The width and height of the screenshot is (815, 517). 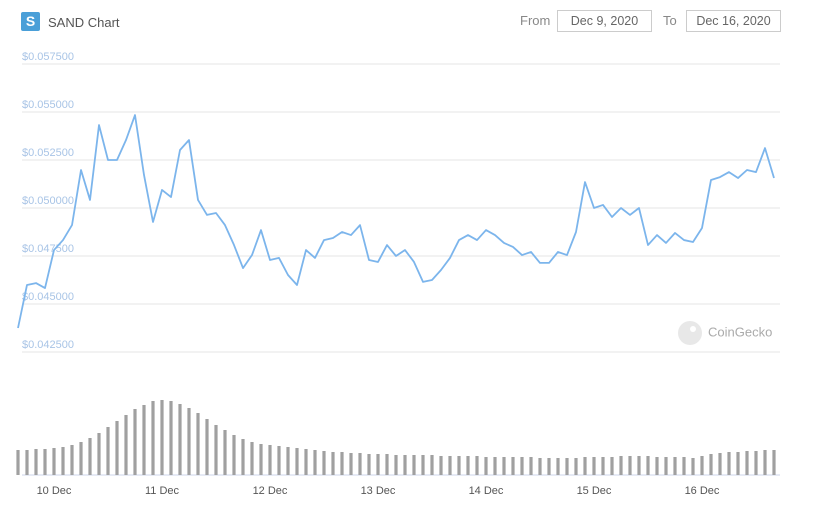 I want to click on to-label: To, so click(x=670, y=20).